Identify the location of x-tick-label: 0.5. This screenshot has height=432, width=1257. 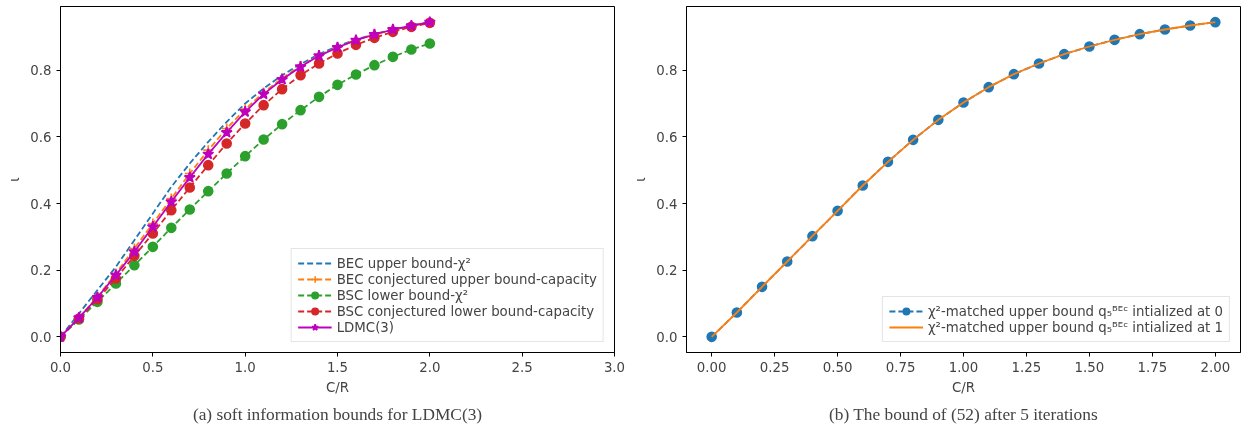
(153, 367).